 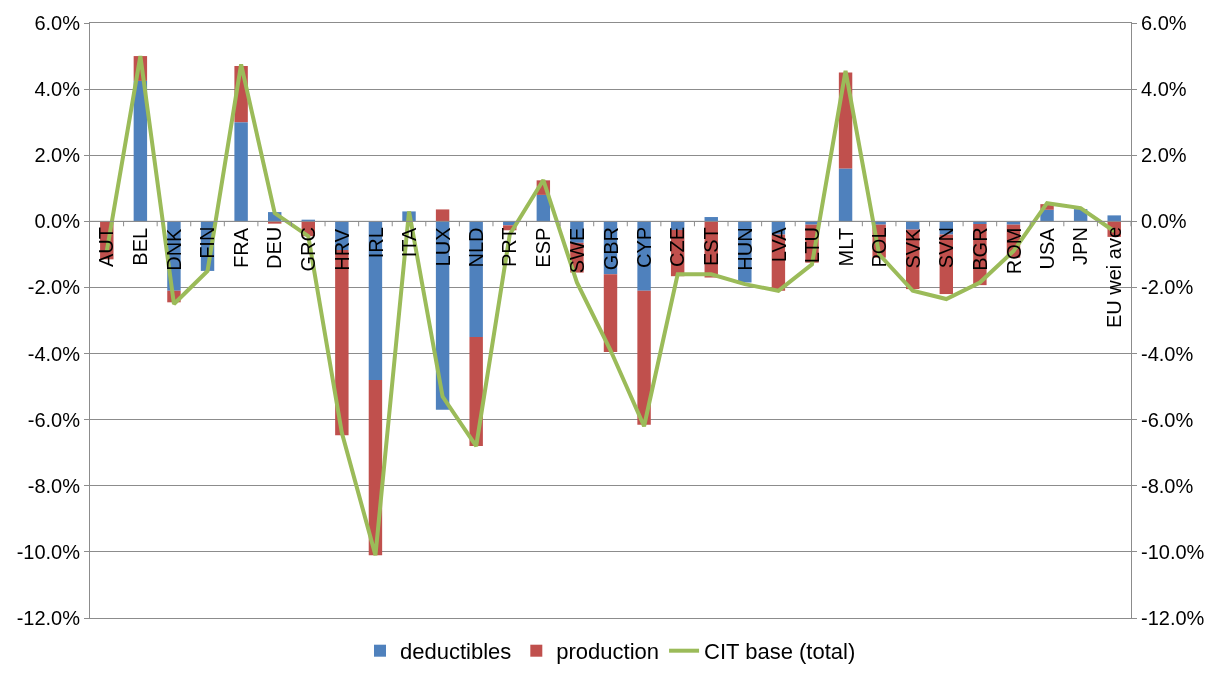 I want to click on x-tick-label: ESP, so click(x=543, y=247).